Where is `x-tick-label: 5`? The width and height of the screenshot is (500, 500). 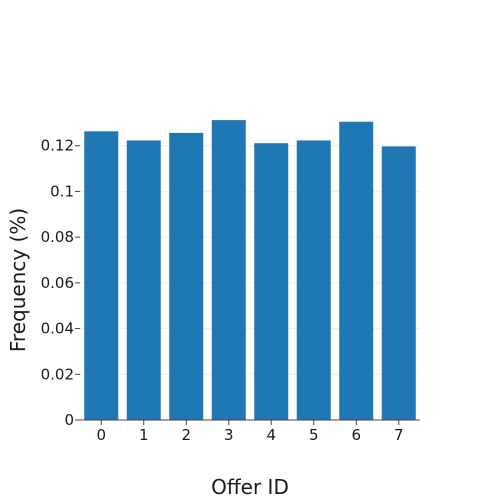 x-tick-label: 5 is located at coordinates (314, 435).